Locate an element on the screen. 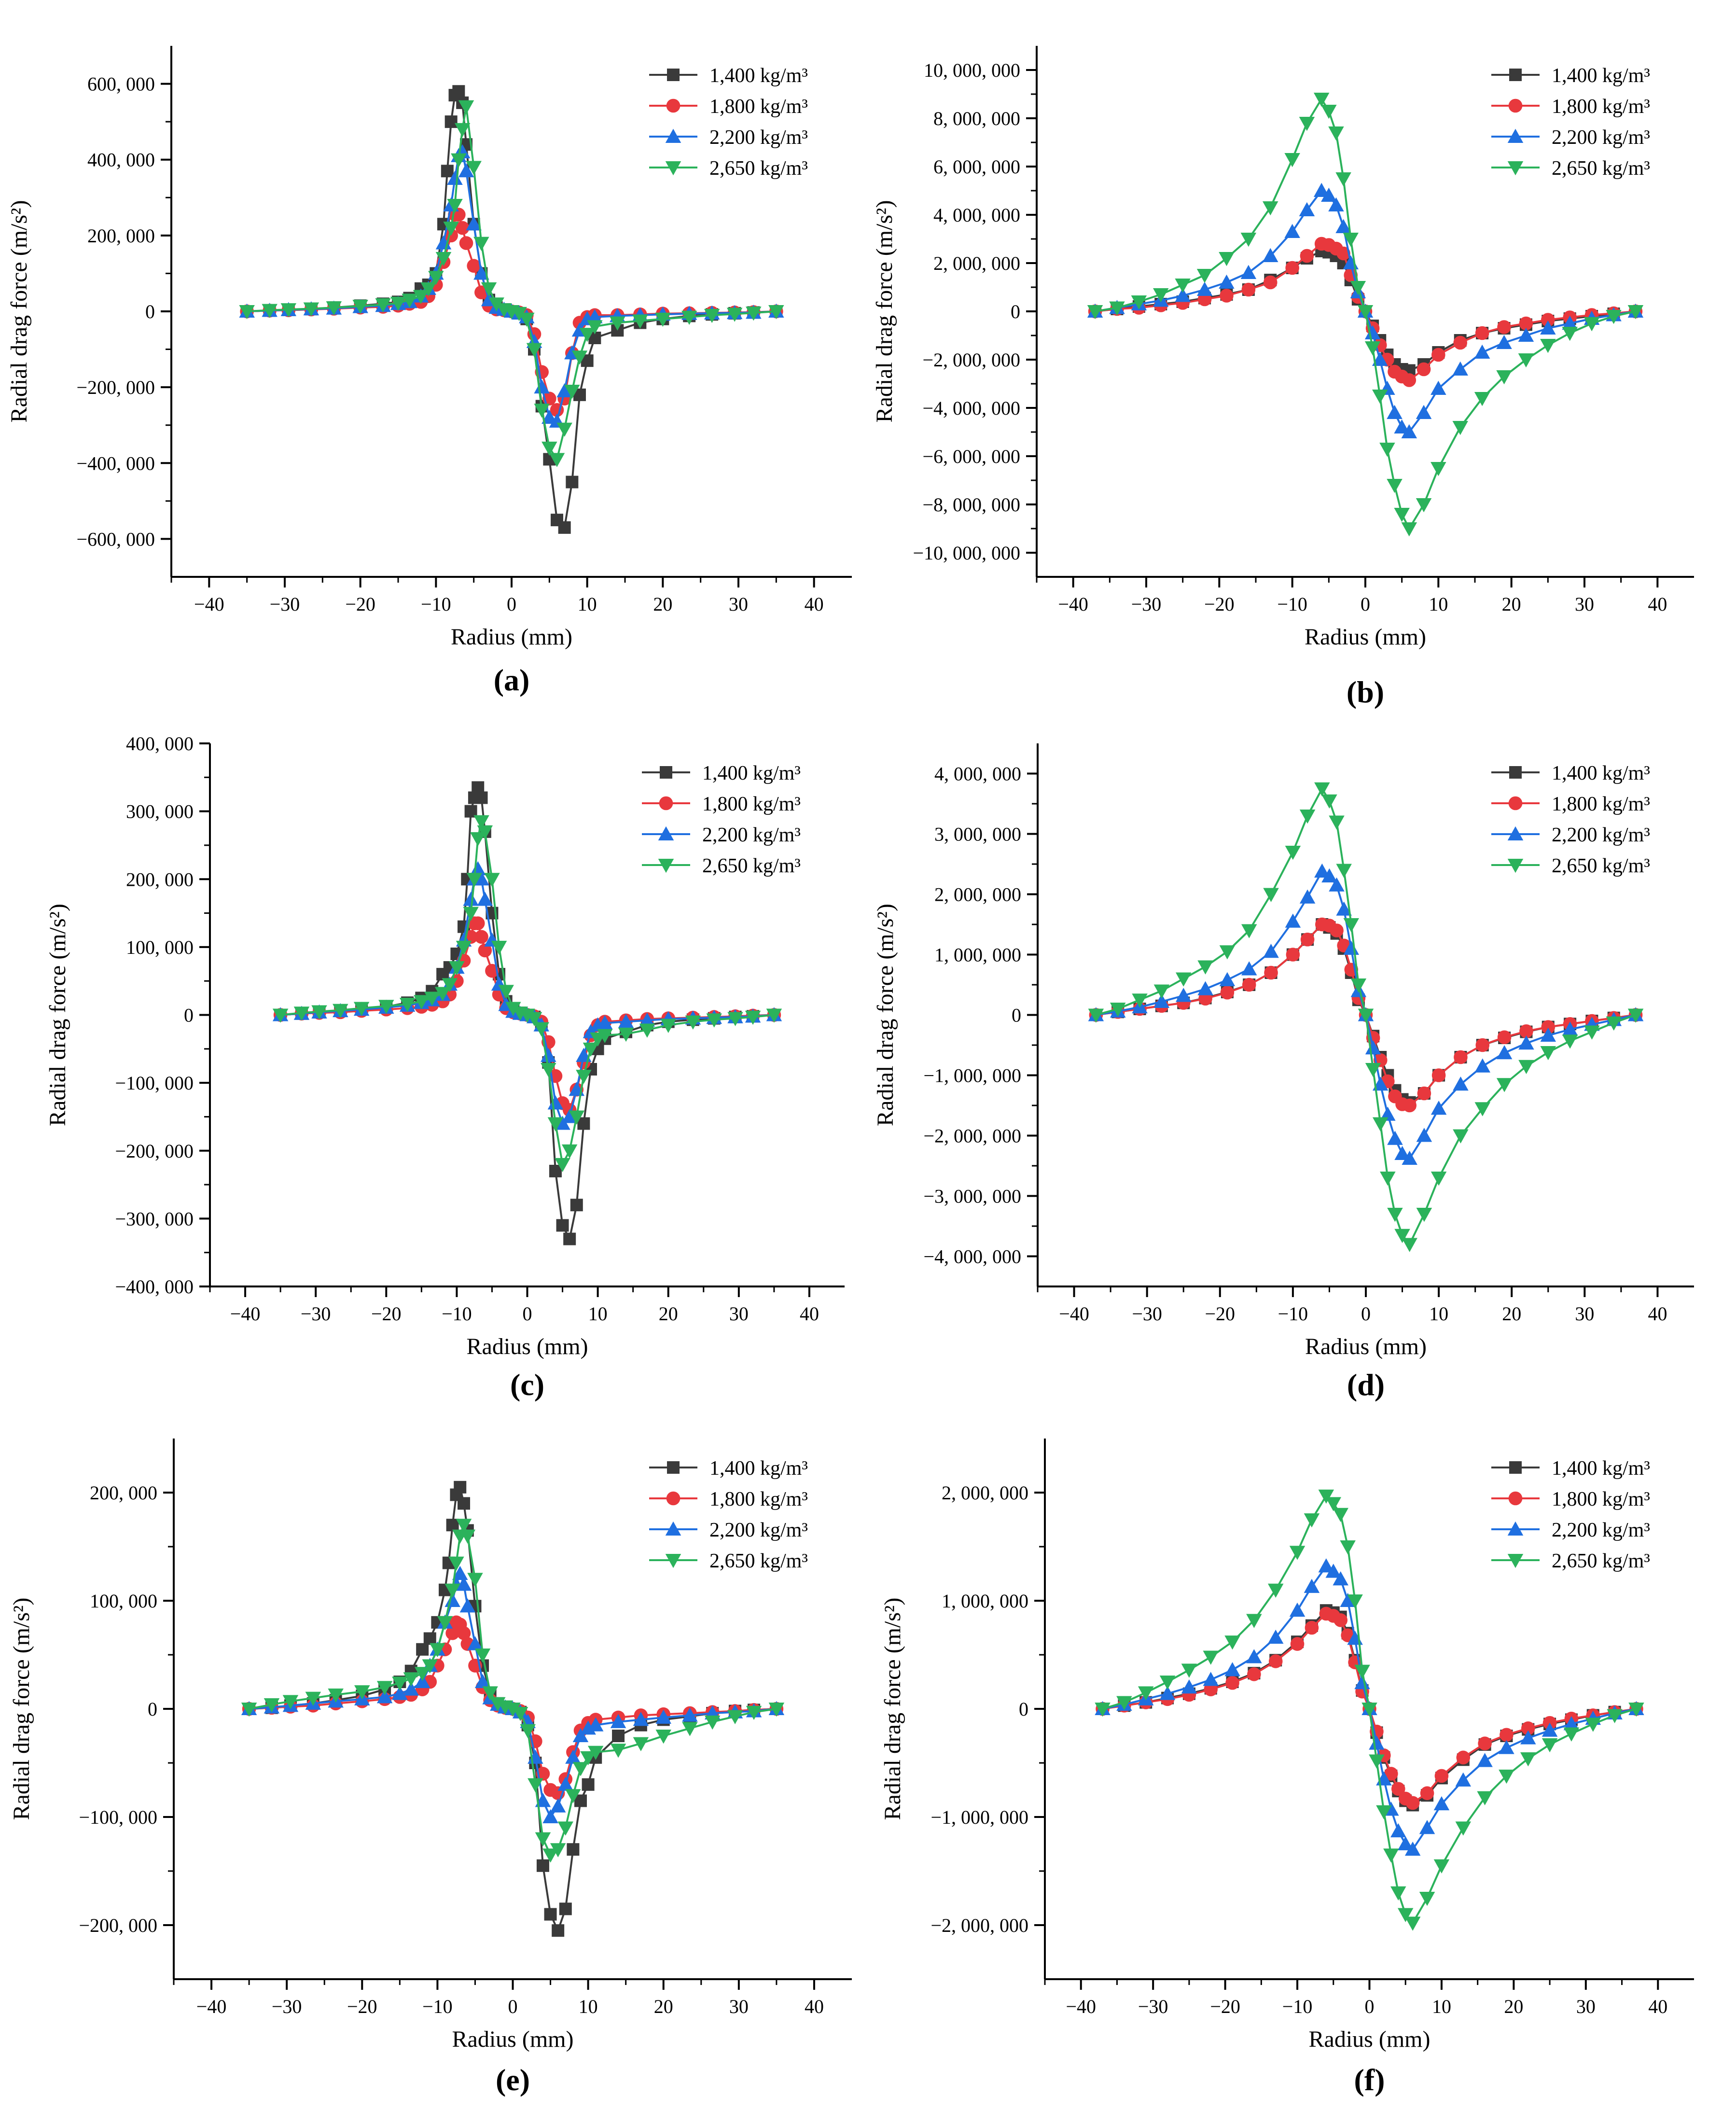 This screenshot has width=1736, height=2124. x-axis-label: Radius (mm) is located at coordinates (527, 1346).